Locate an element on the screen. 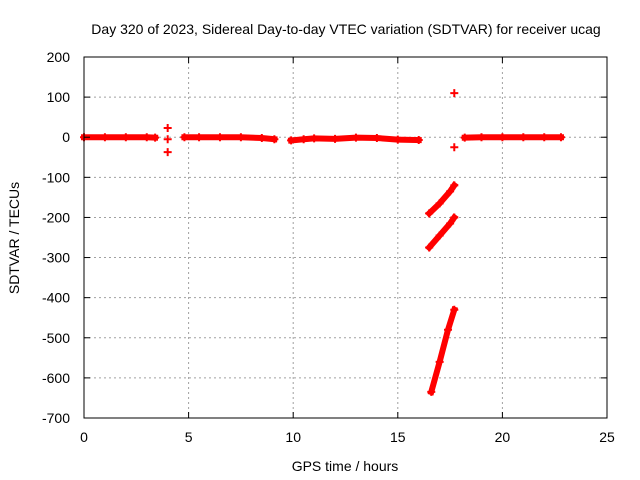 Image resolution: width=640 pixels, height=480 pixels. x-tick-label: 25 is located at coordinates (607, 437).